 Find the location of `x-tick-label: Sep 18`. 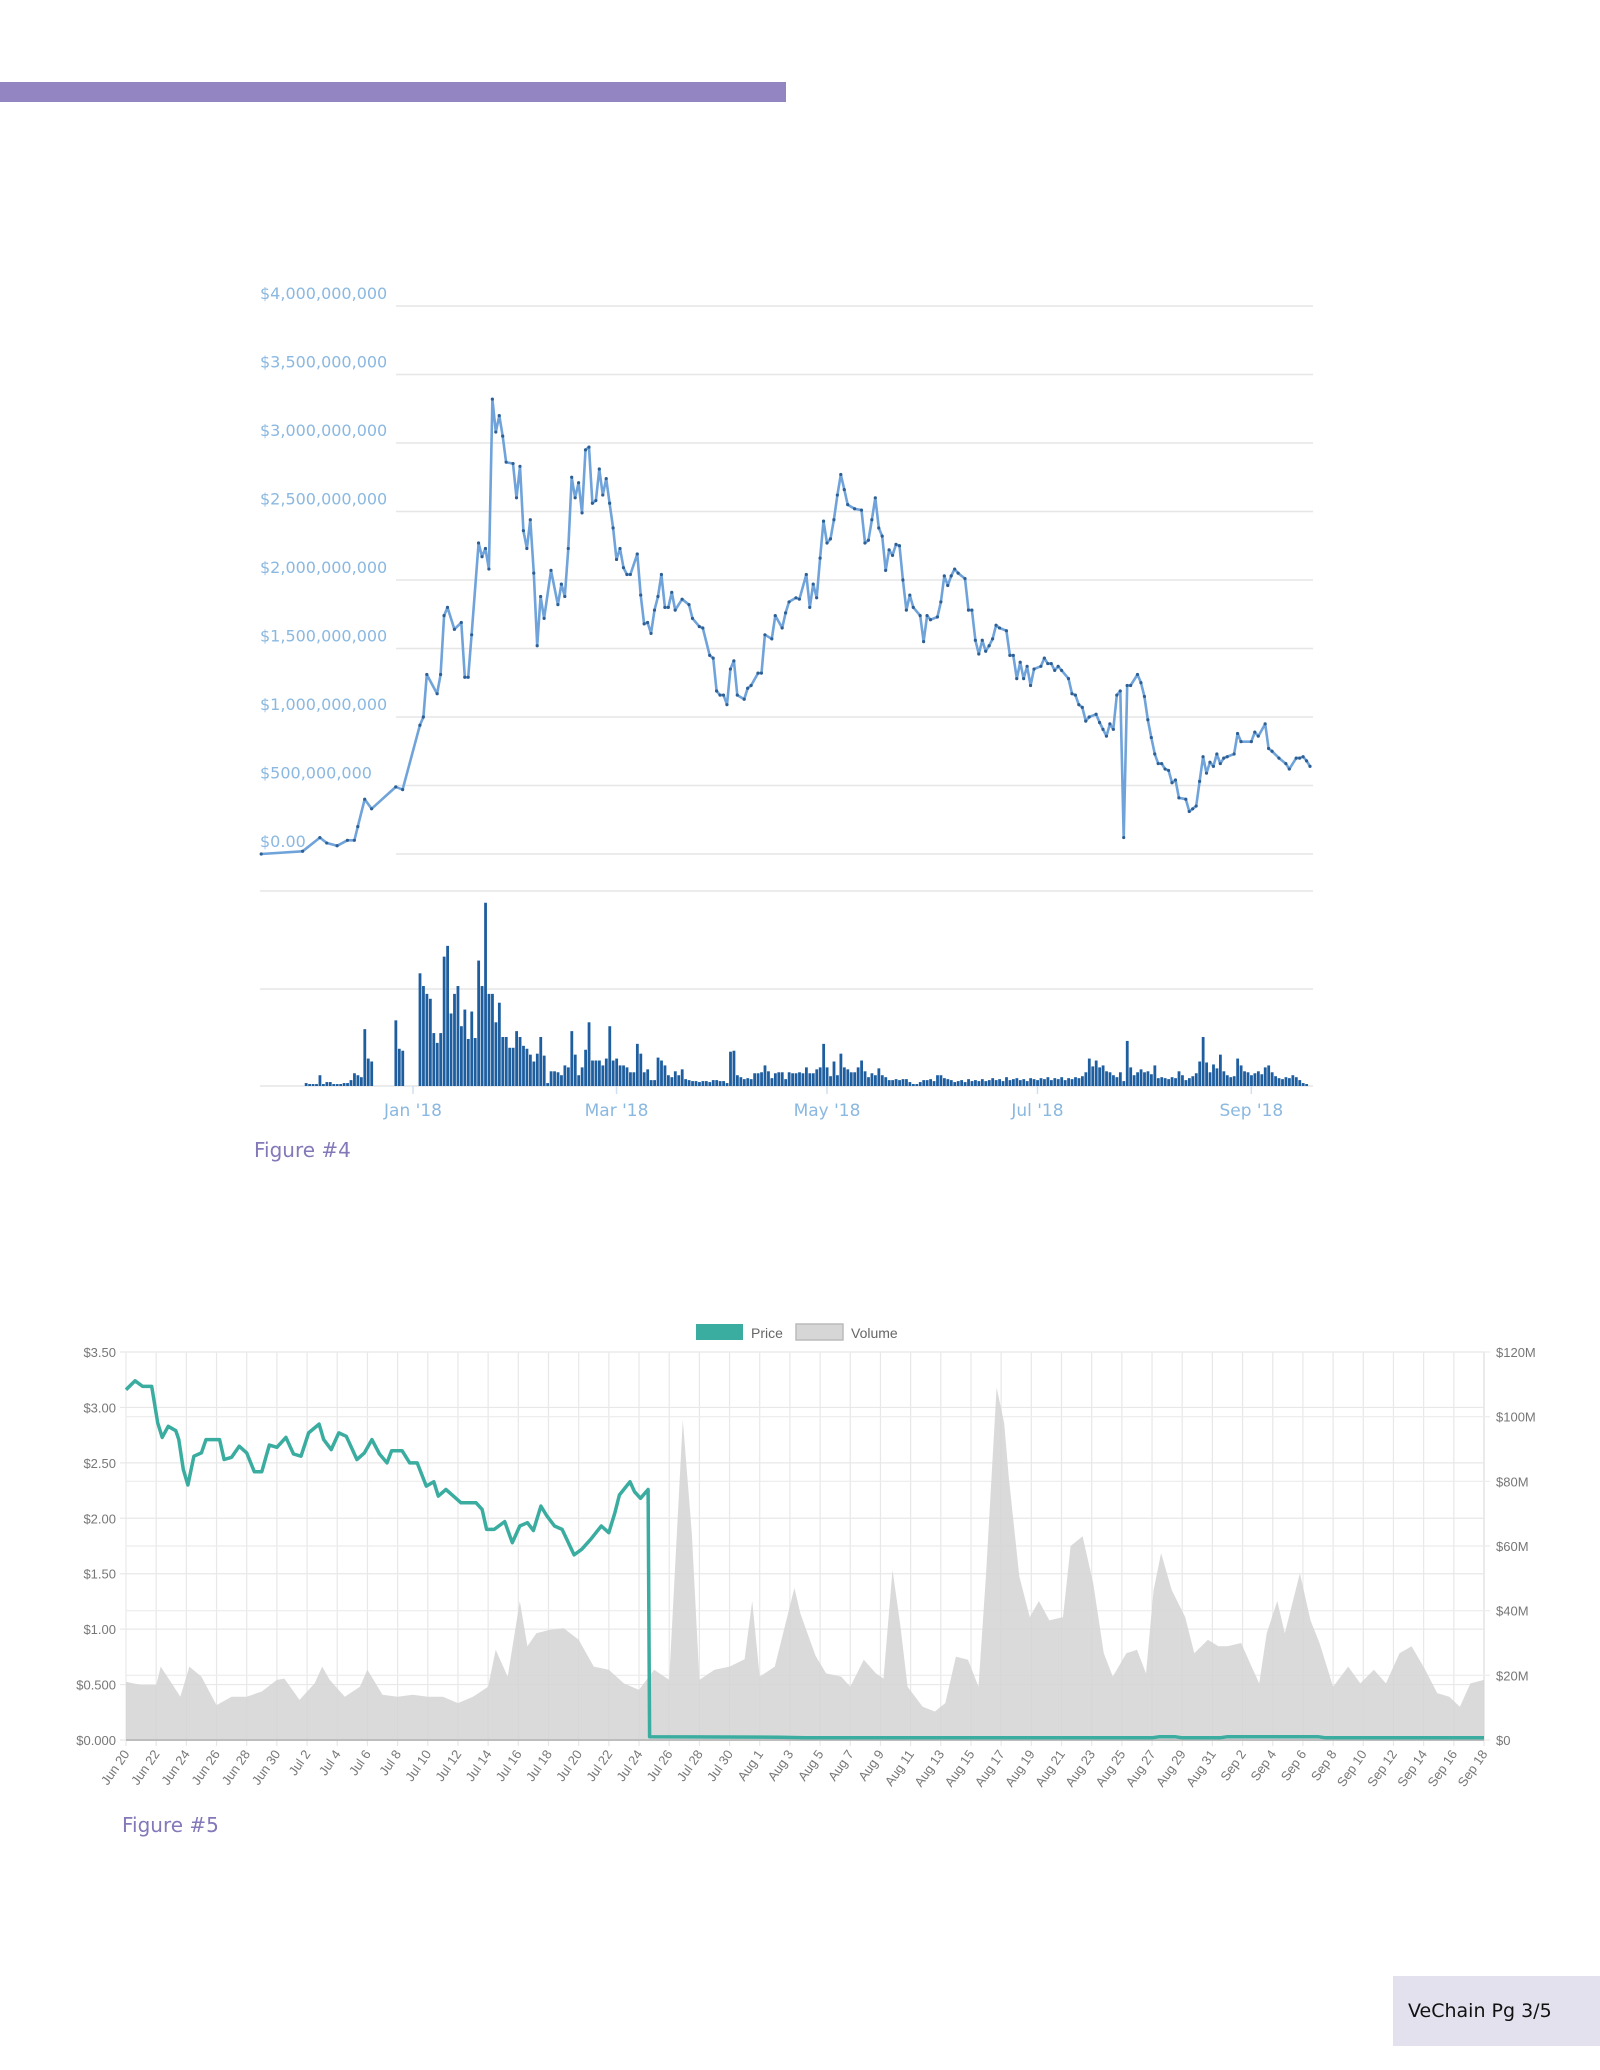

x-tick-label: Sep 18 is located at coordinates (1473, 1768).